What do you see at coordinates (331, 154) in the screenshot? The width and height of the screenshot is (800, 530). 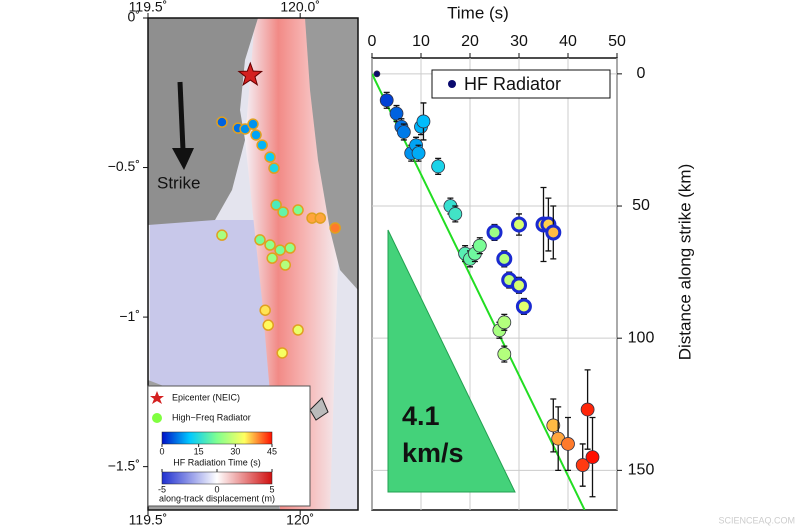 I see `land-east` at bounding box center [331, 154].